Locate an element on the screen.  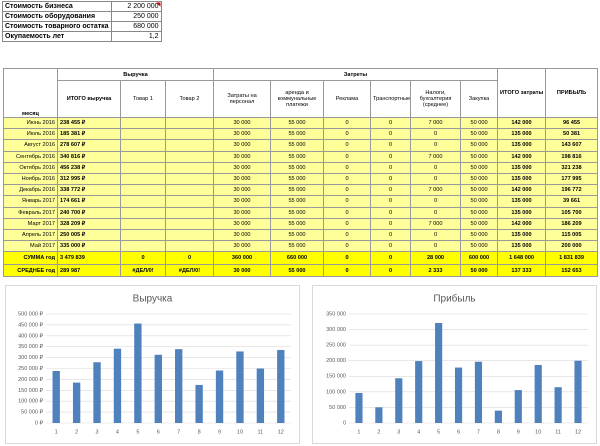
x-tick-label: 6 is located at coordinates (458, 432).